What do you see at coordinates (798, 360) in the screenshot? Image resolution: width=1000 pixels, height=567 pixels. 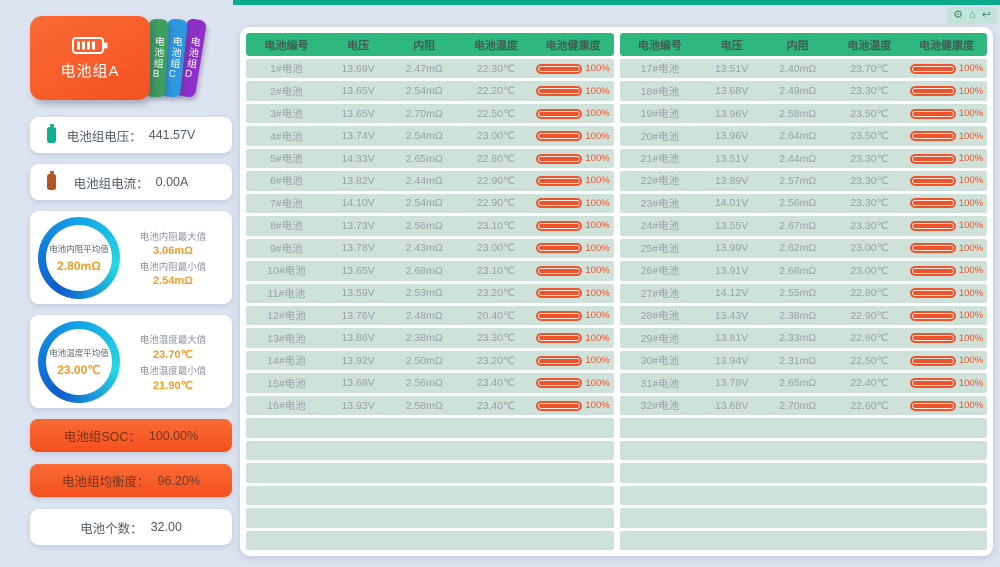 I see `table-cell: 2.31mΩ` at bounding box center [798, 360].